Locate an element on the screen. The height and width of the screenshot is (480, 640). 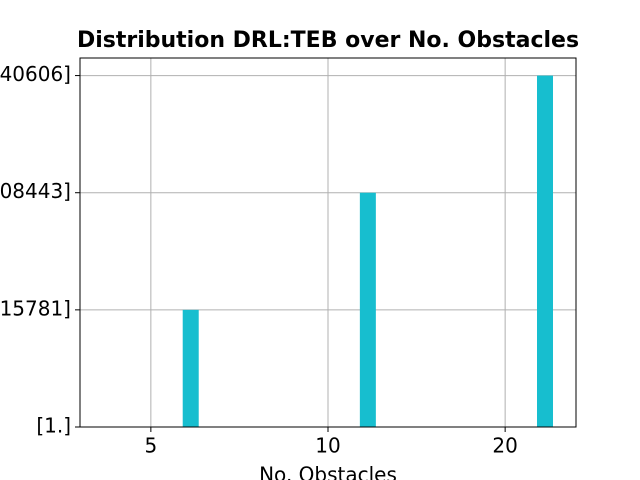
y-tick-label: 15781] is located at coordinates (35, 308).